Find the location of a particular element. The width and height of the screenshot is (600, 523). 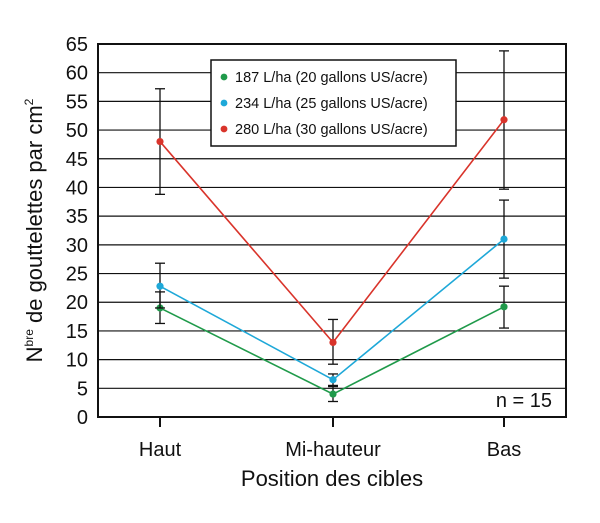

y-tick-label: 35 is located at coordinates (77, 217).